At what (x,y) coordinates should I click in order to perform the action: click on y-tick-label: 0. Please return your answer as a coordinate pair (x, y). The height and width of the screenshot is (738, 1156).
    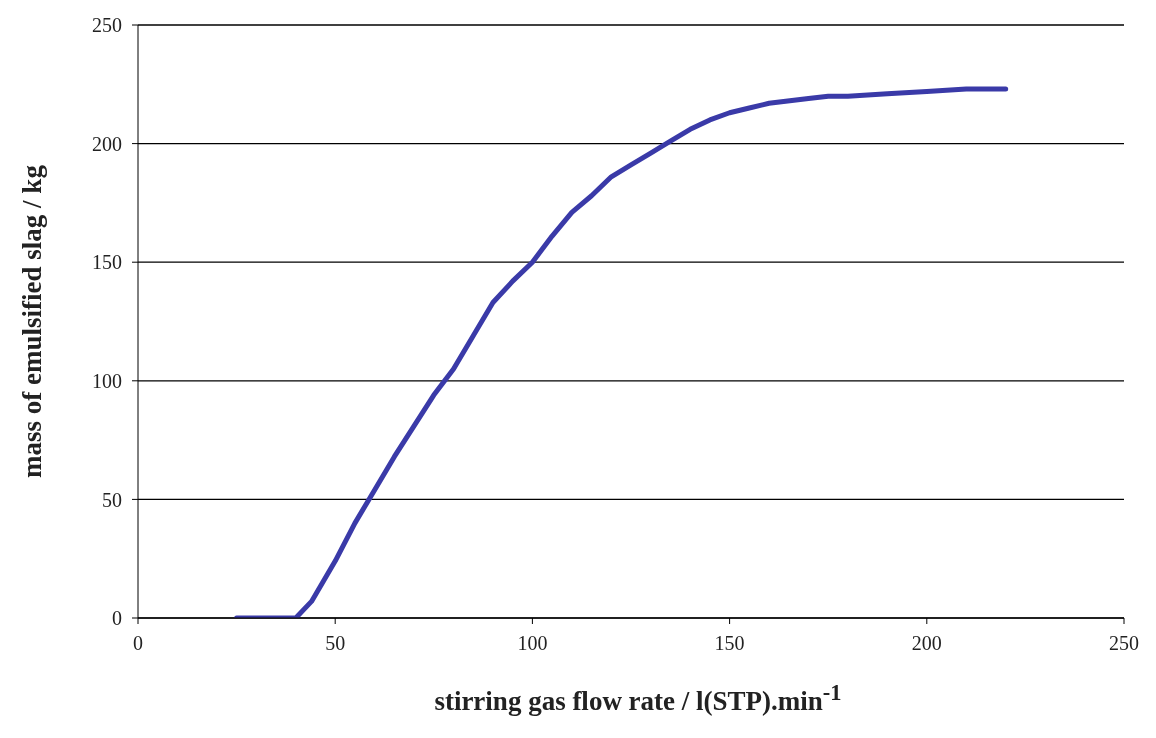
    Looking at the image, I should click on (117, 618).